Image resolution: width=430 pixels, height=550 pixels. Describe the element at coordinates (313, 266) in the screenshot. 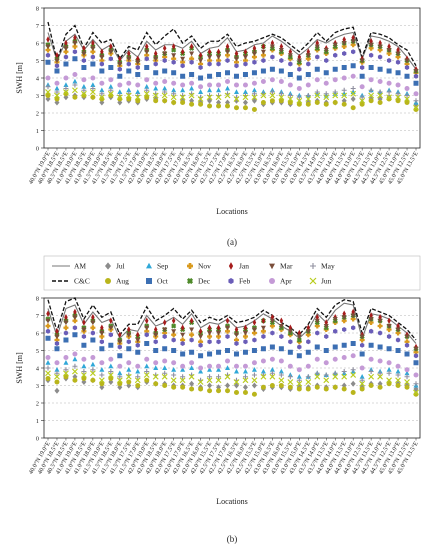

I see `legend-swatch-may` at that location.